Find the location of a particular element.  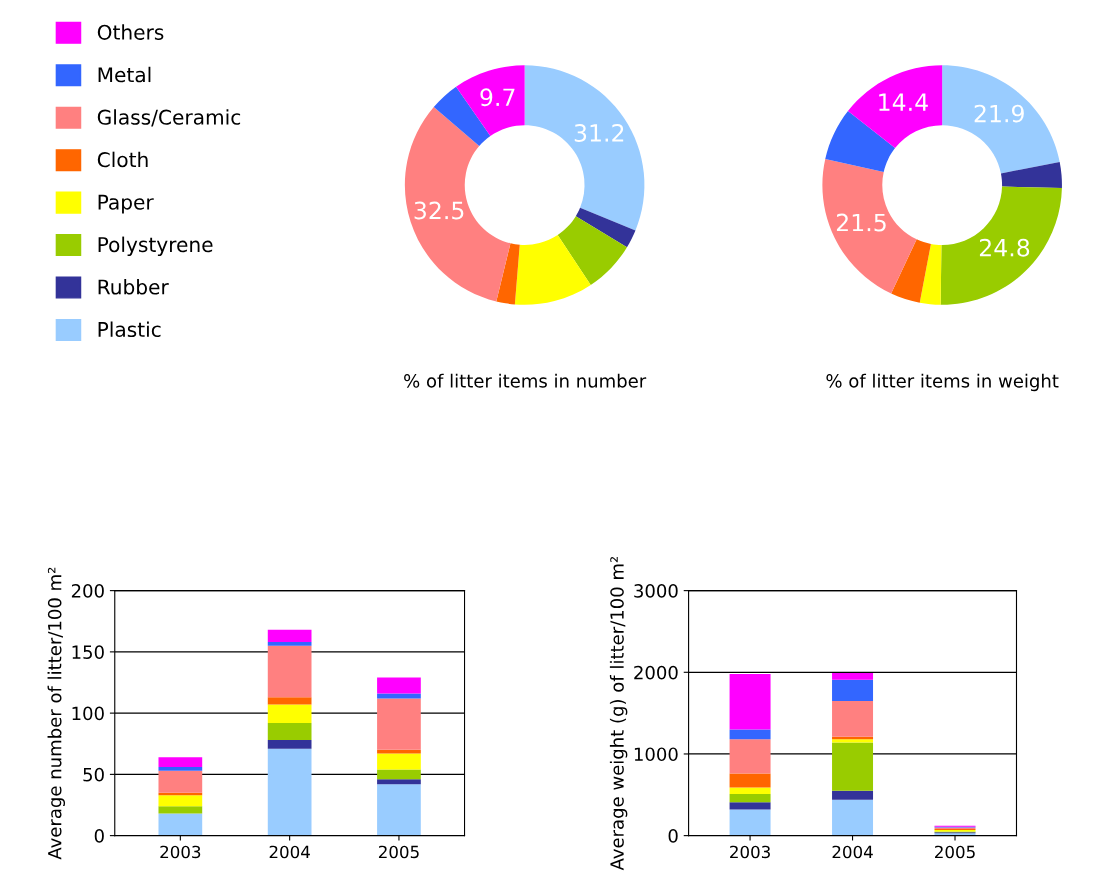

data-label: 32.5 is located at coordinates (439, 210).